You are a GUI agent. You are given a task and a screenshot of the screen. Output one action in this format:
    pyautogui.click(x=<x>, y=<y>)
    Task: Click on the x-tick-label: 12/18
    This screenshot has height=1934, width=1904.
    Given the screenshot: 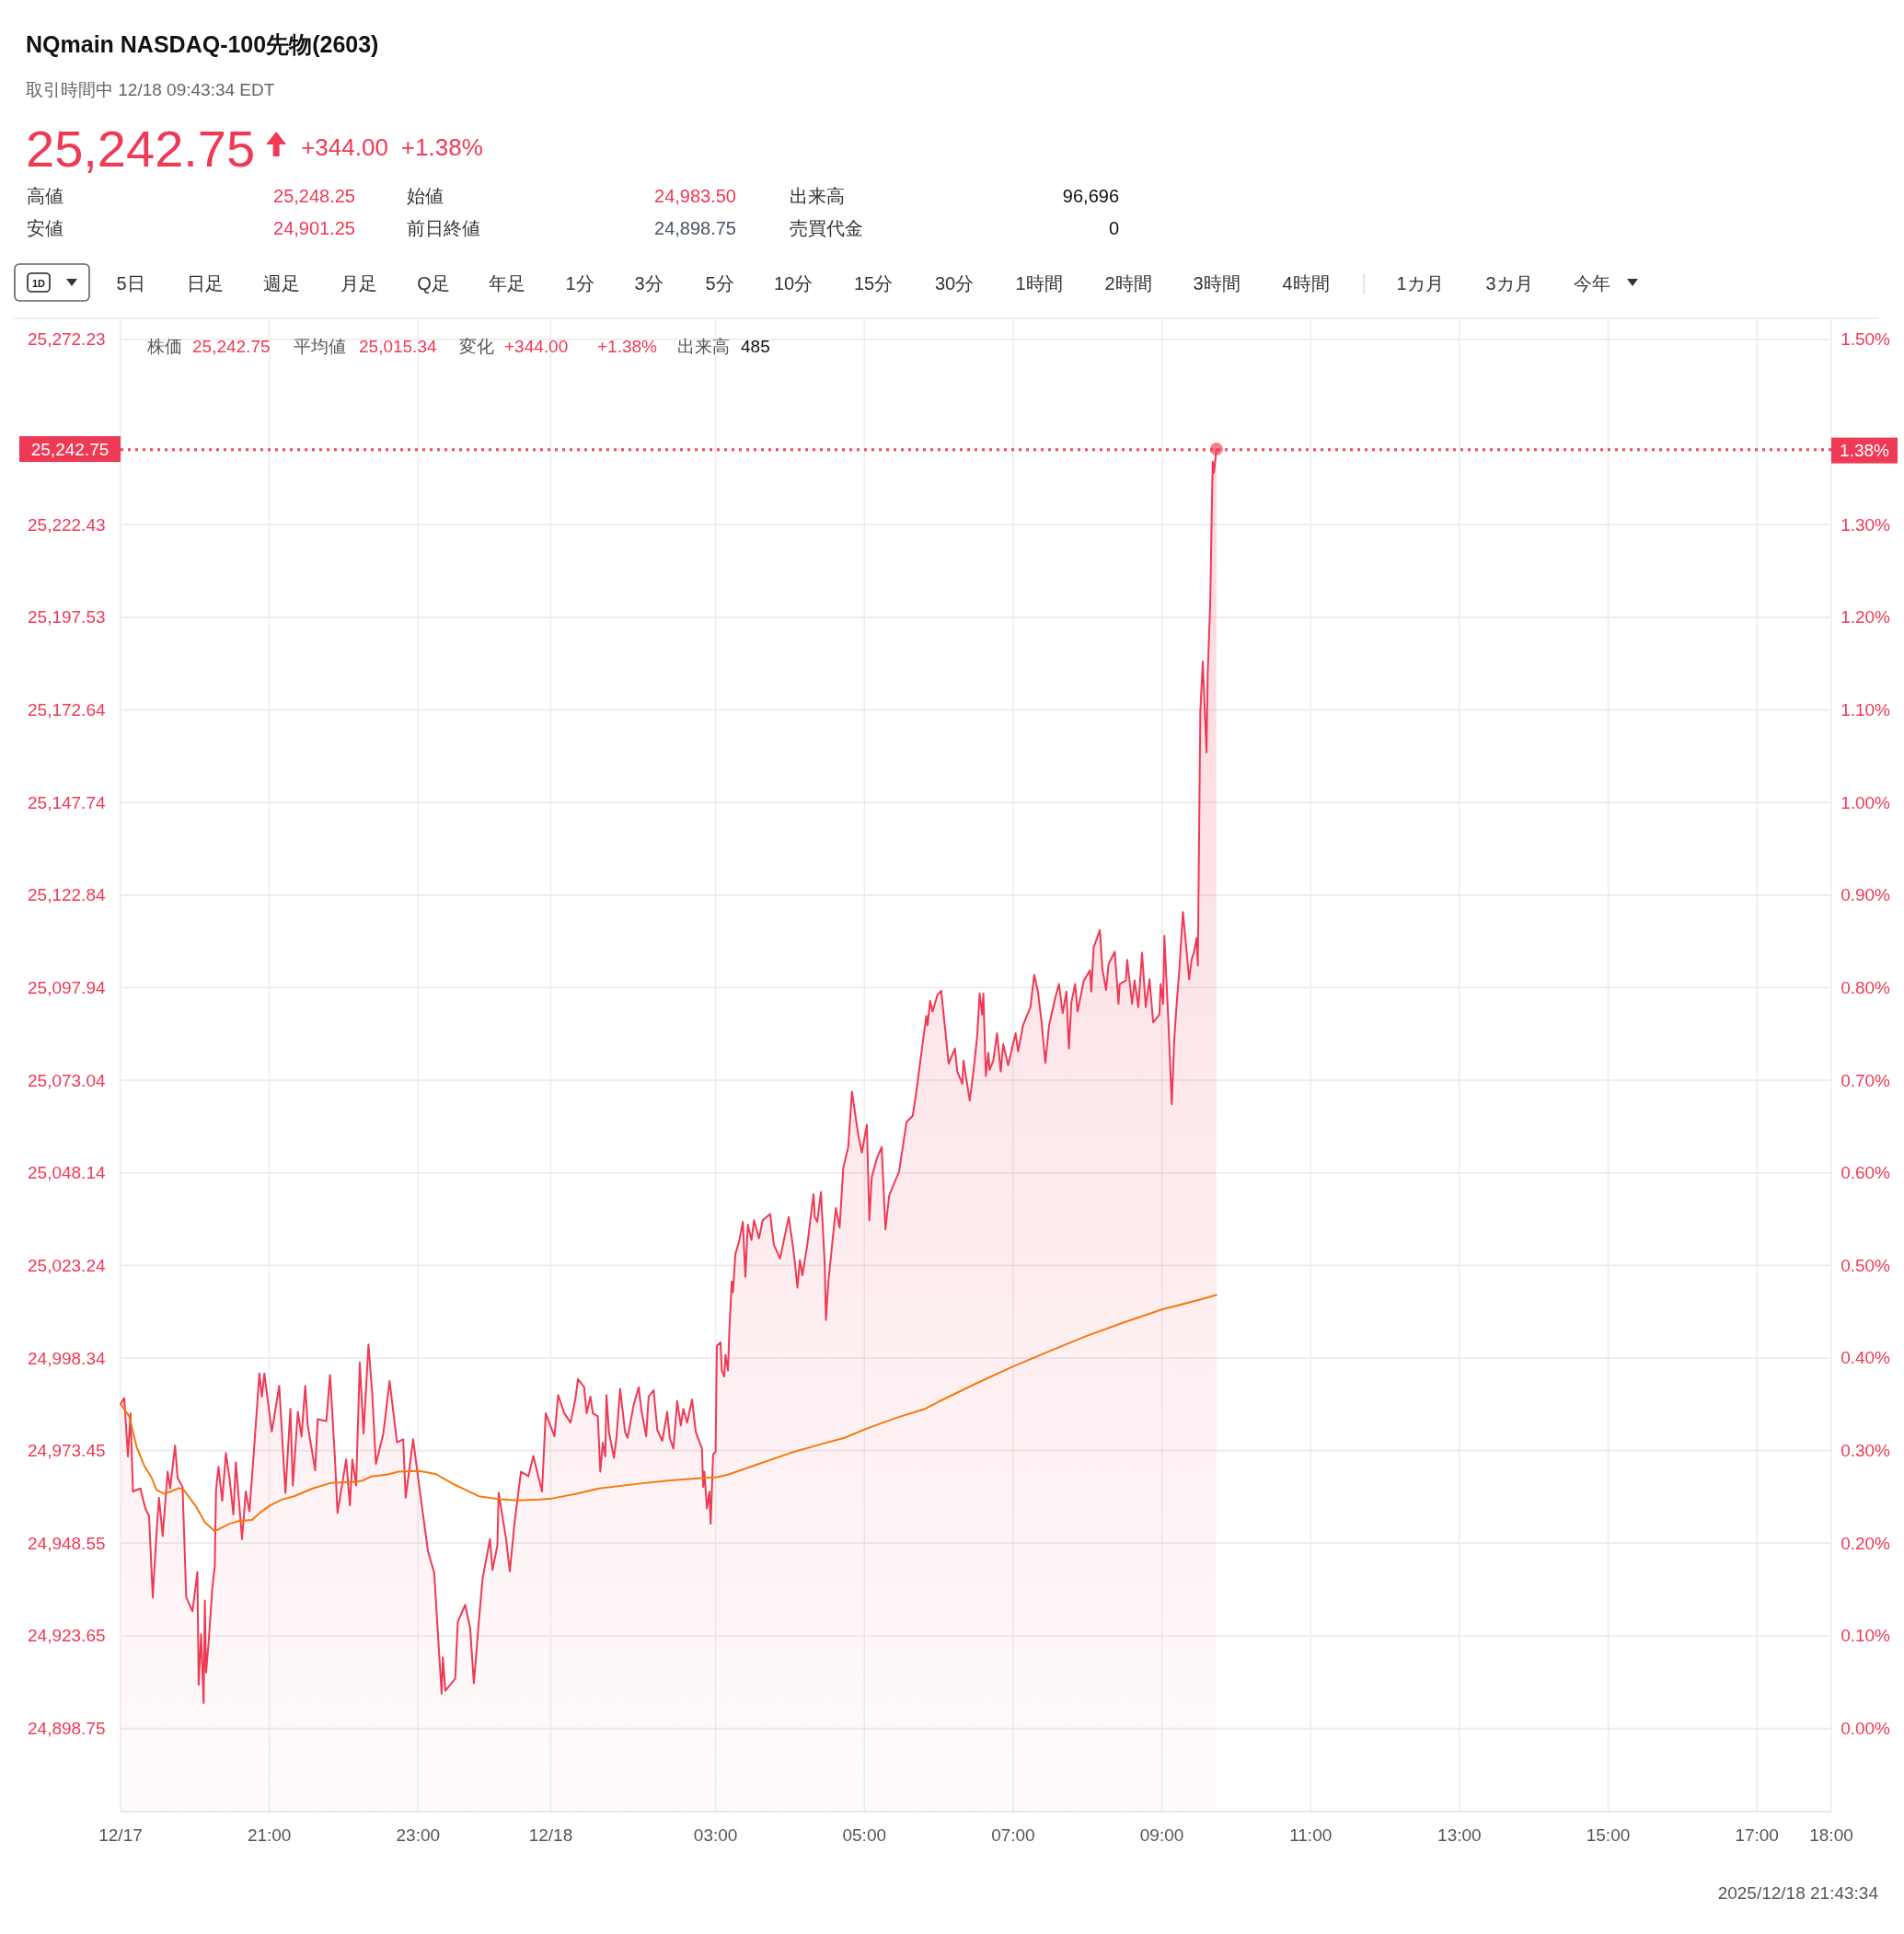 What is the action you would take?
    pyautogui.click(x=550, y=1835)
    